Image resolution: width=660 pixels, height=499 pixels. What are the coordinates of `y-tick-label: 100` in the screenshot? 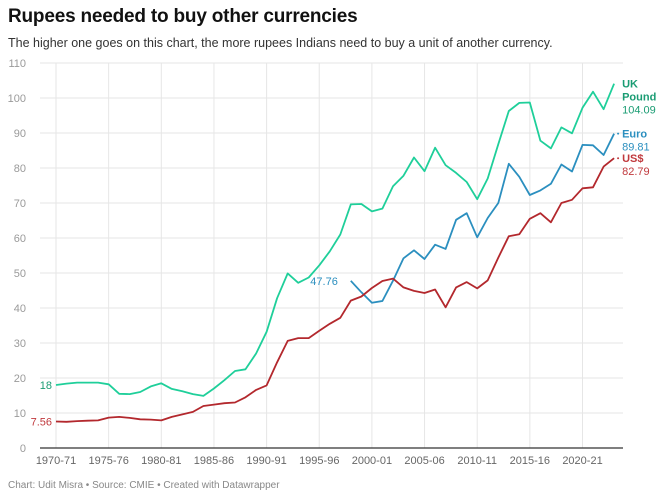 It's located at (17, 99).